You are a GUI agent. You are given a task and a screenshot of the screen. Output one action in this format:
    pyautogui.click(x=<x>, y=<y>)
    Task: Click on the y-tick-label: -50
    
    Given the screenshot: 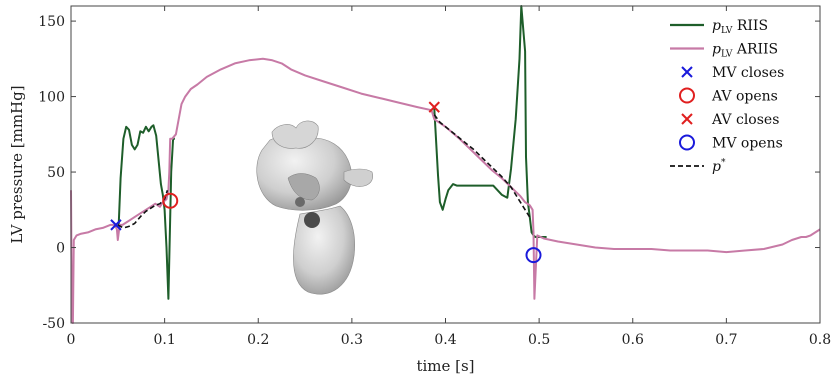 What is the action you would take?
    pyautogui.click(x=53, y=324)
    